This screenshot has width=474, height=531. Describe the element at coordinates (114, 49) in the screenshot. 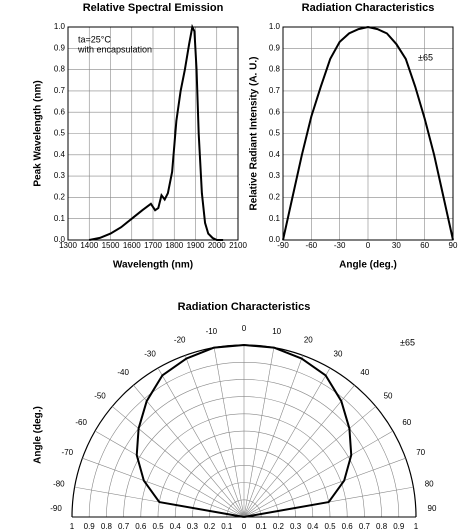

I see `annotation: with encapsulation` at that location.